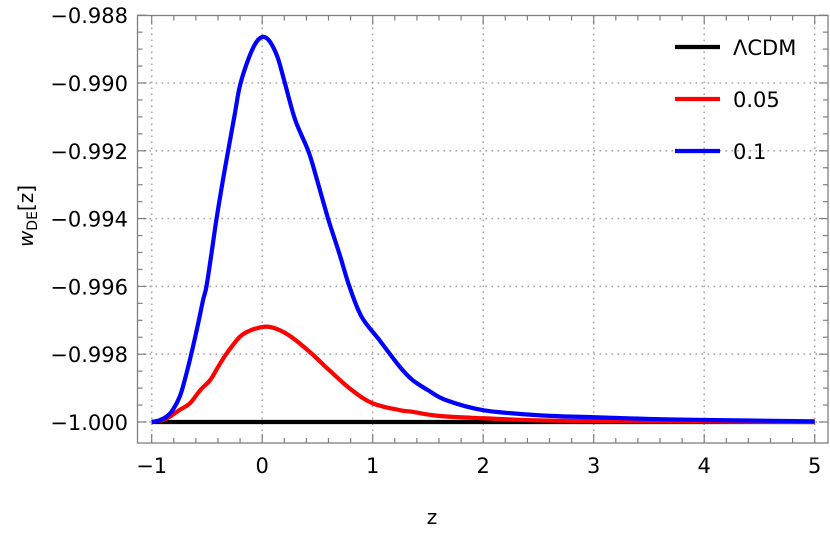  Describe the element at coordinates (26, 198) in the screenshot. I see `y-axis-label-suffix: [z]` at that location.